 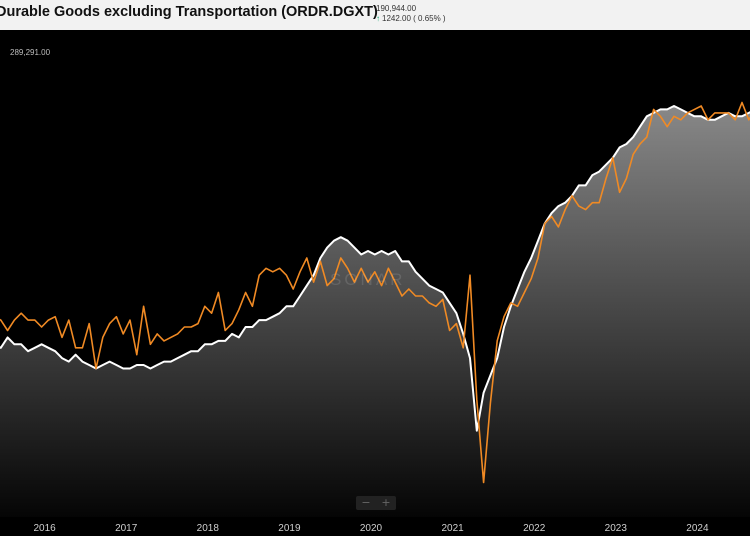 I want to click on change-readout: ↑ 1242.00 ( 0.65% ), so click(x=411, y=18).